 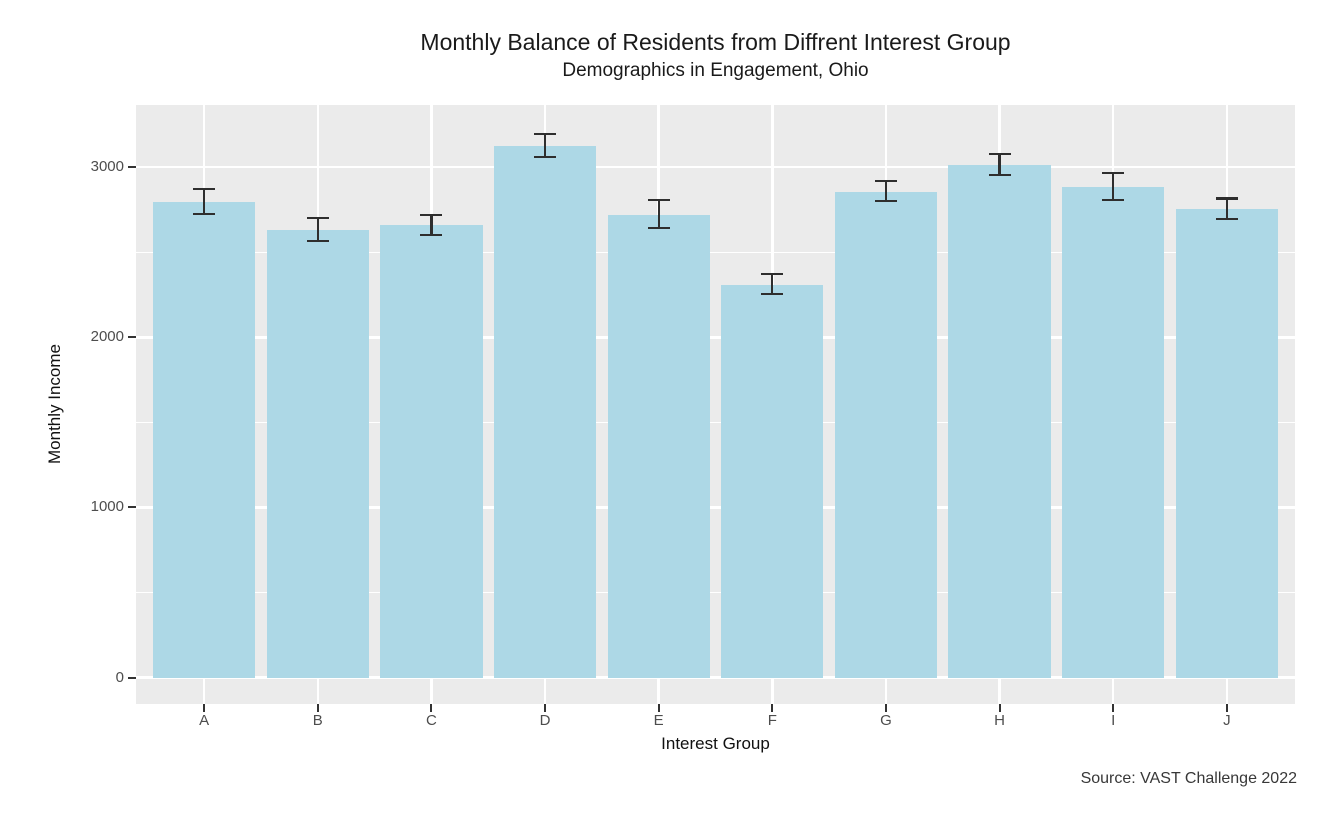 I want to click on chart-caption: Source: VAST Challenge 2022, so click(x=1188, y=778).